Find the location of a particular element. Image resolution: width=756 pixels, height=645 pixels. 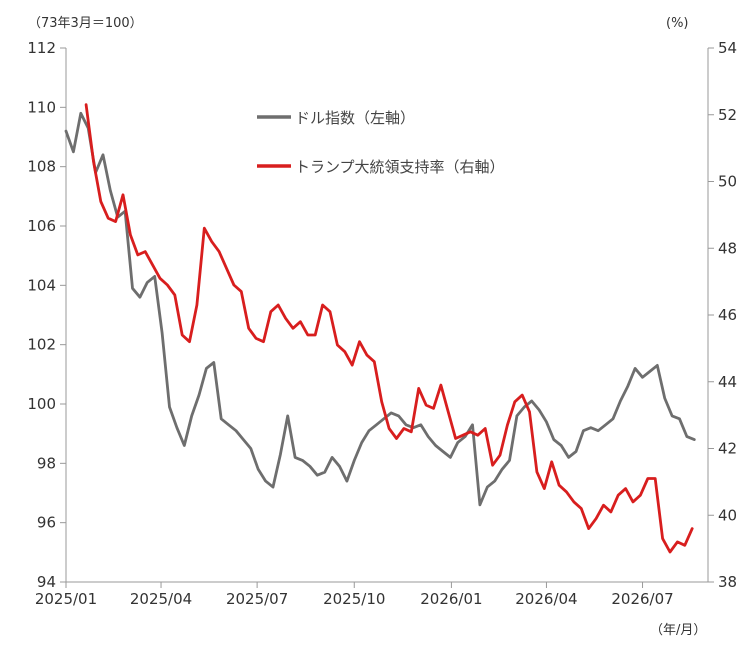

left-tick-label: 108 is located at coordinates (41, 167).